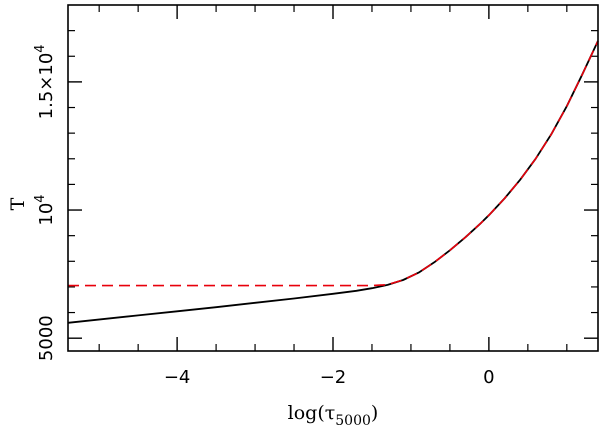  Describe the element at coordinates (488, 377) in the screenshot. I see `x-tick-label: 0` at that location.